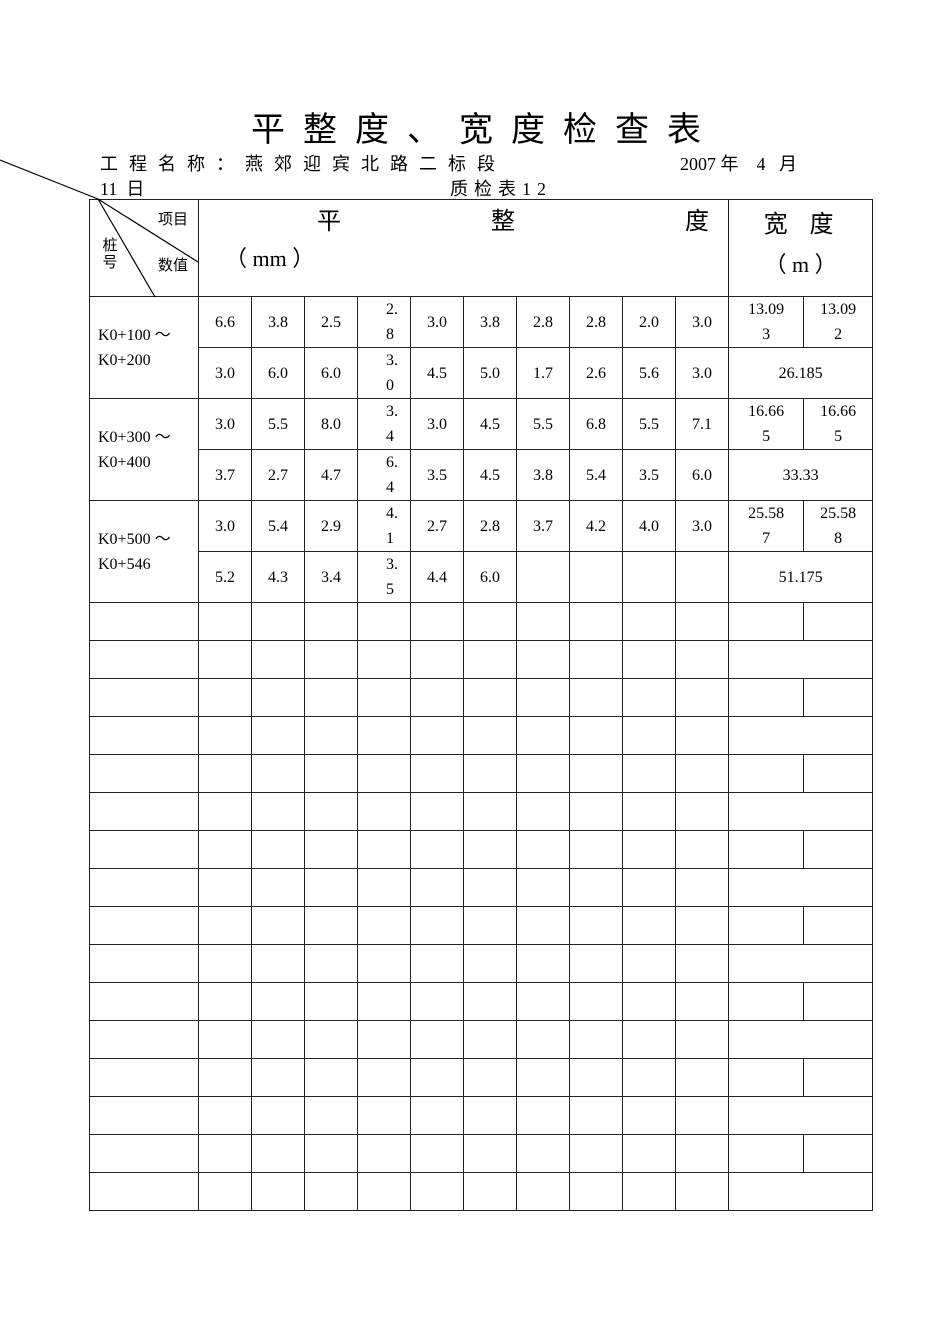 This screenshot has width=950, height=1344. I want to click on flatness-value: 5.5, so click(278, 424).